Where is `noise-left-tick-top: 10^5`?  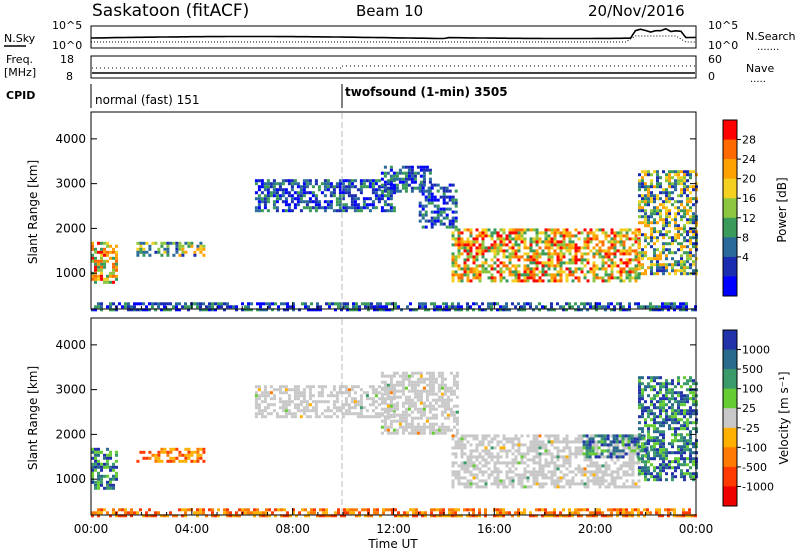
noise-left-tick-top: 10^5 is located at coordinates (67, 25).